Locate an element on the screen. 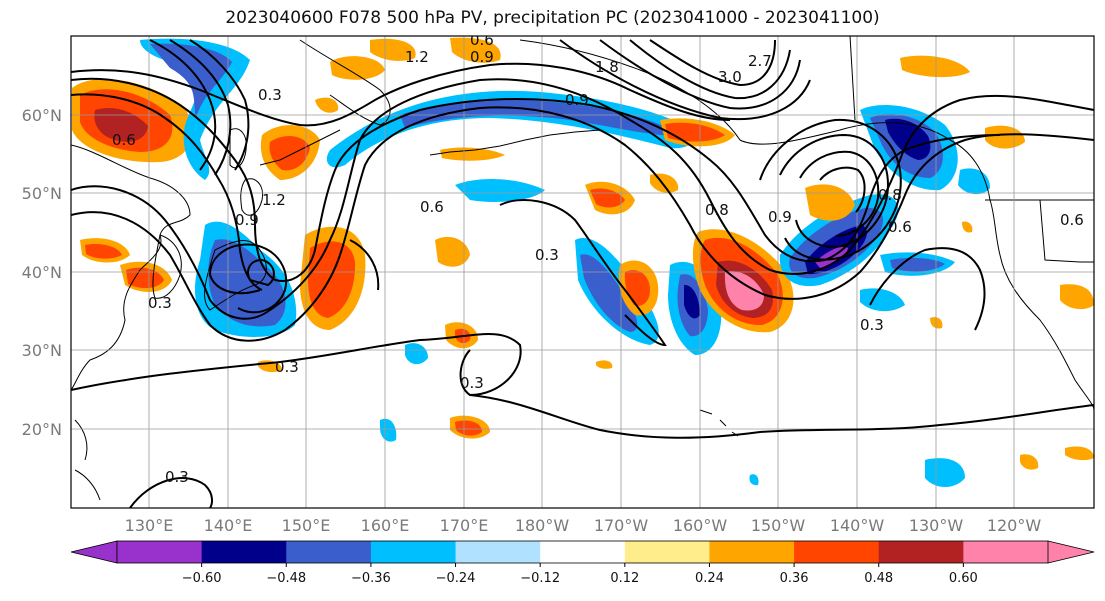 The width and height of the screenshot is (1105, 601). colorbar-tick-label: 0.12 is located at coordinates (624, 578).